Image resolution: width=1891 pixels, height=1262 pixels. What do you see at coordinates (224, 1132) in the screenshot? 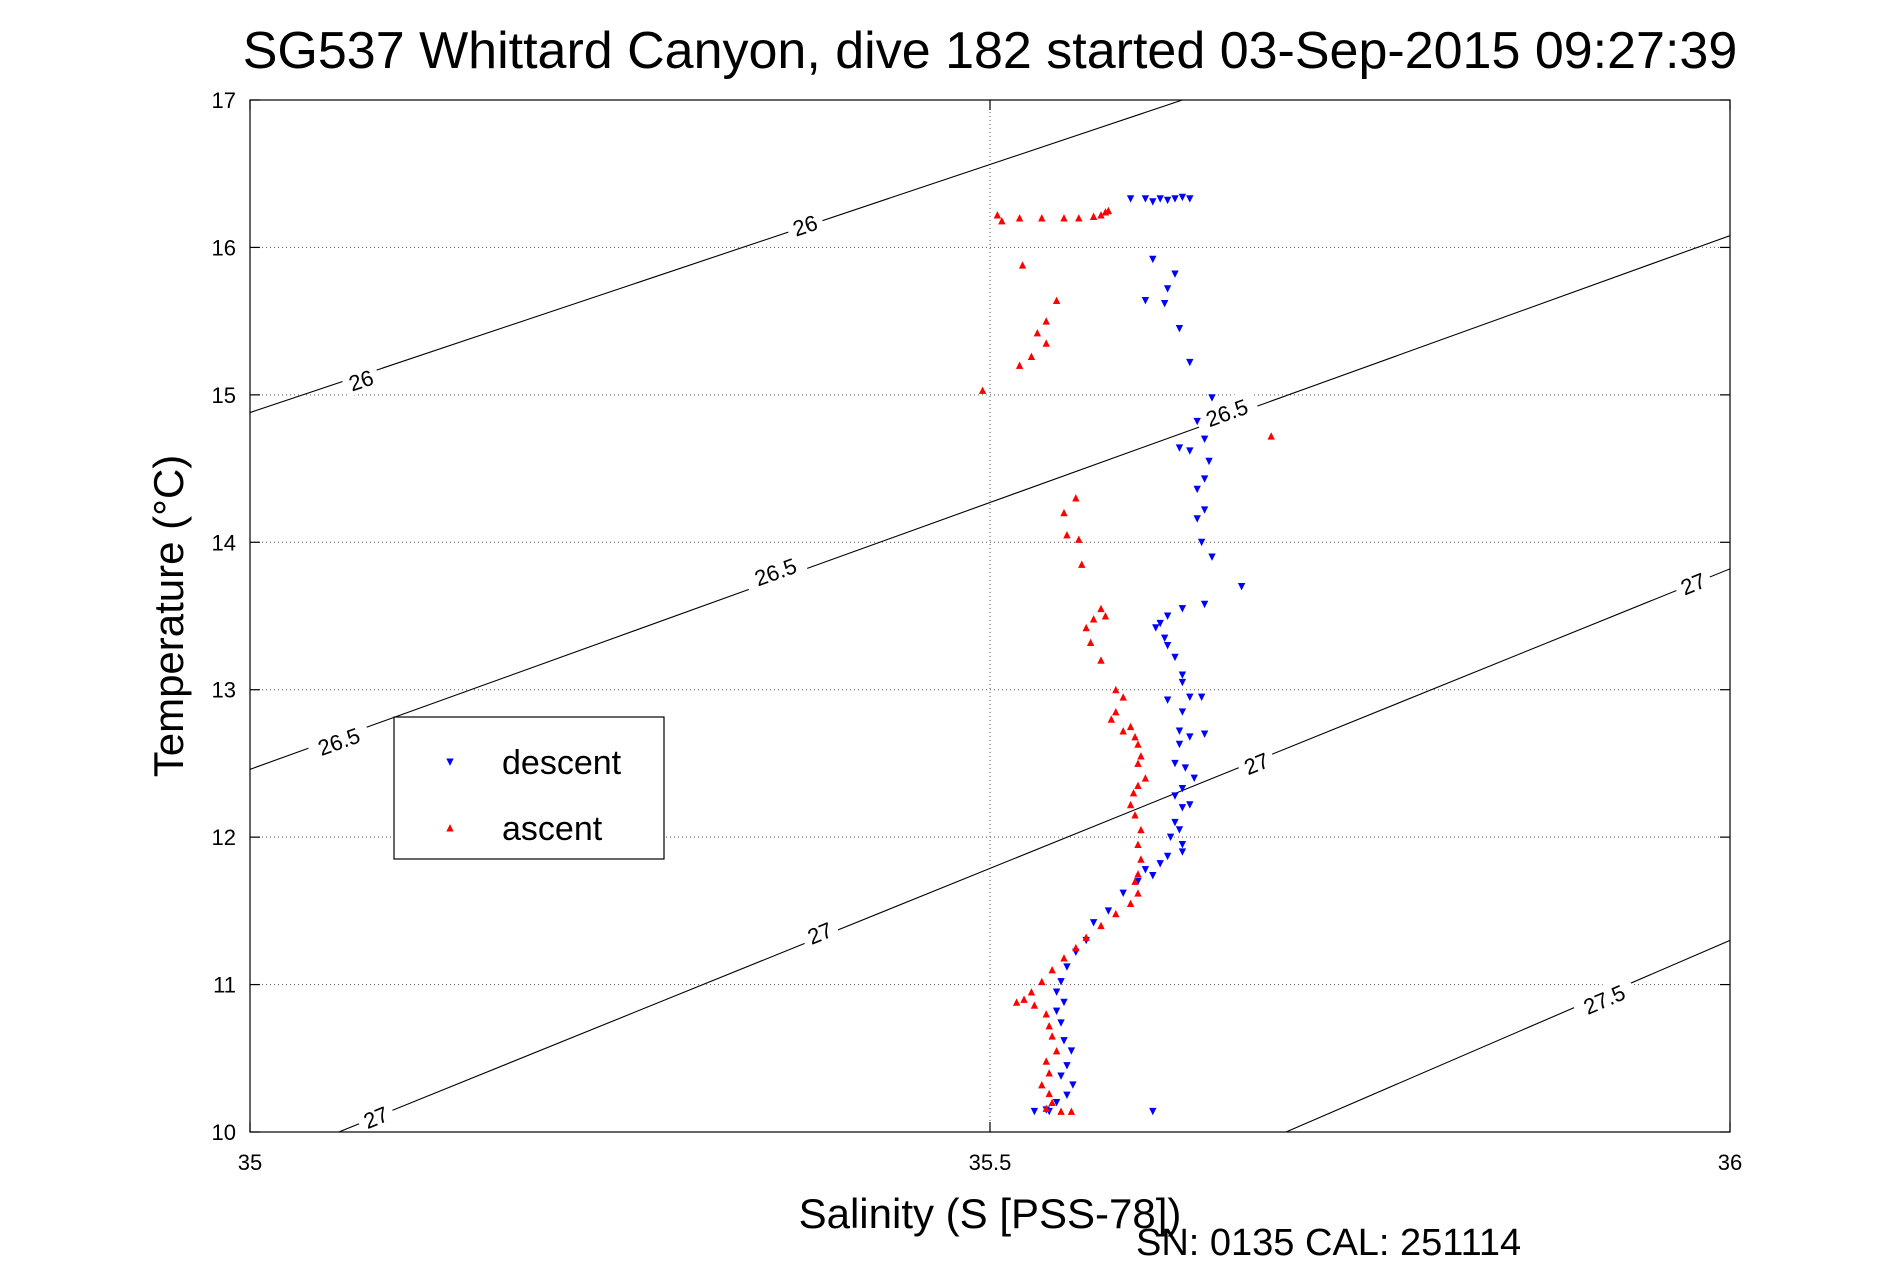
I see `y-tick-label: 10` at bounding box center [224, 1132].